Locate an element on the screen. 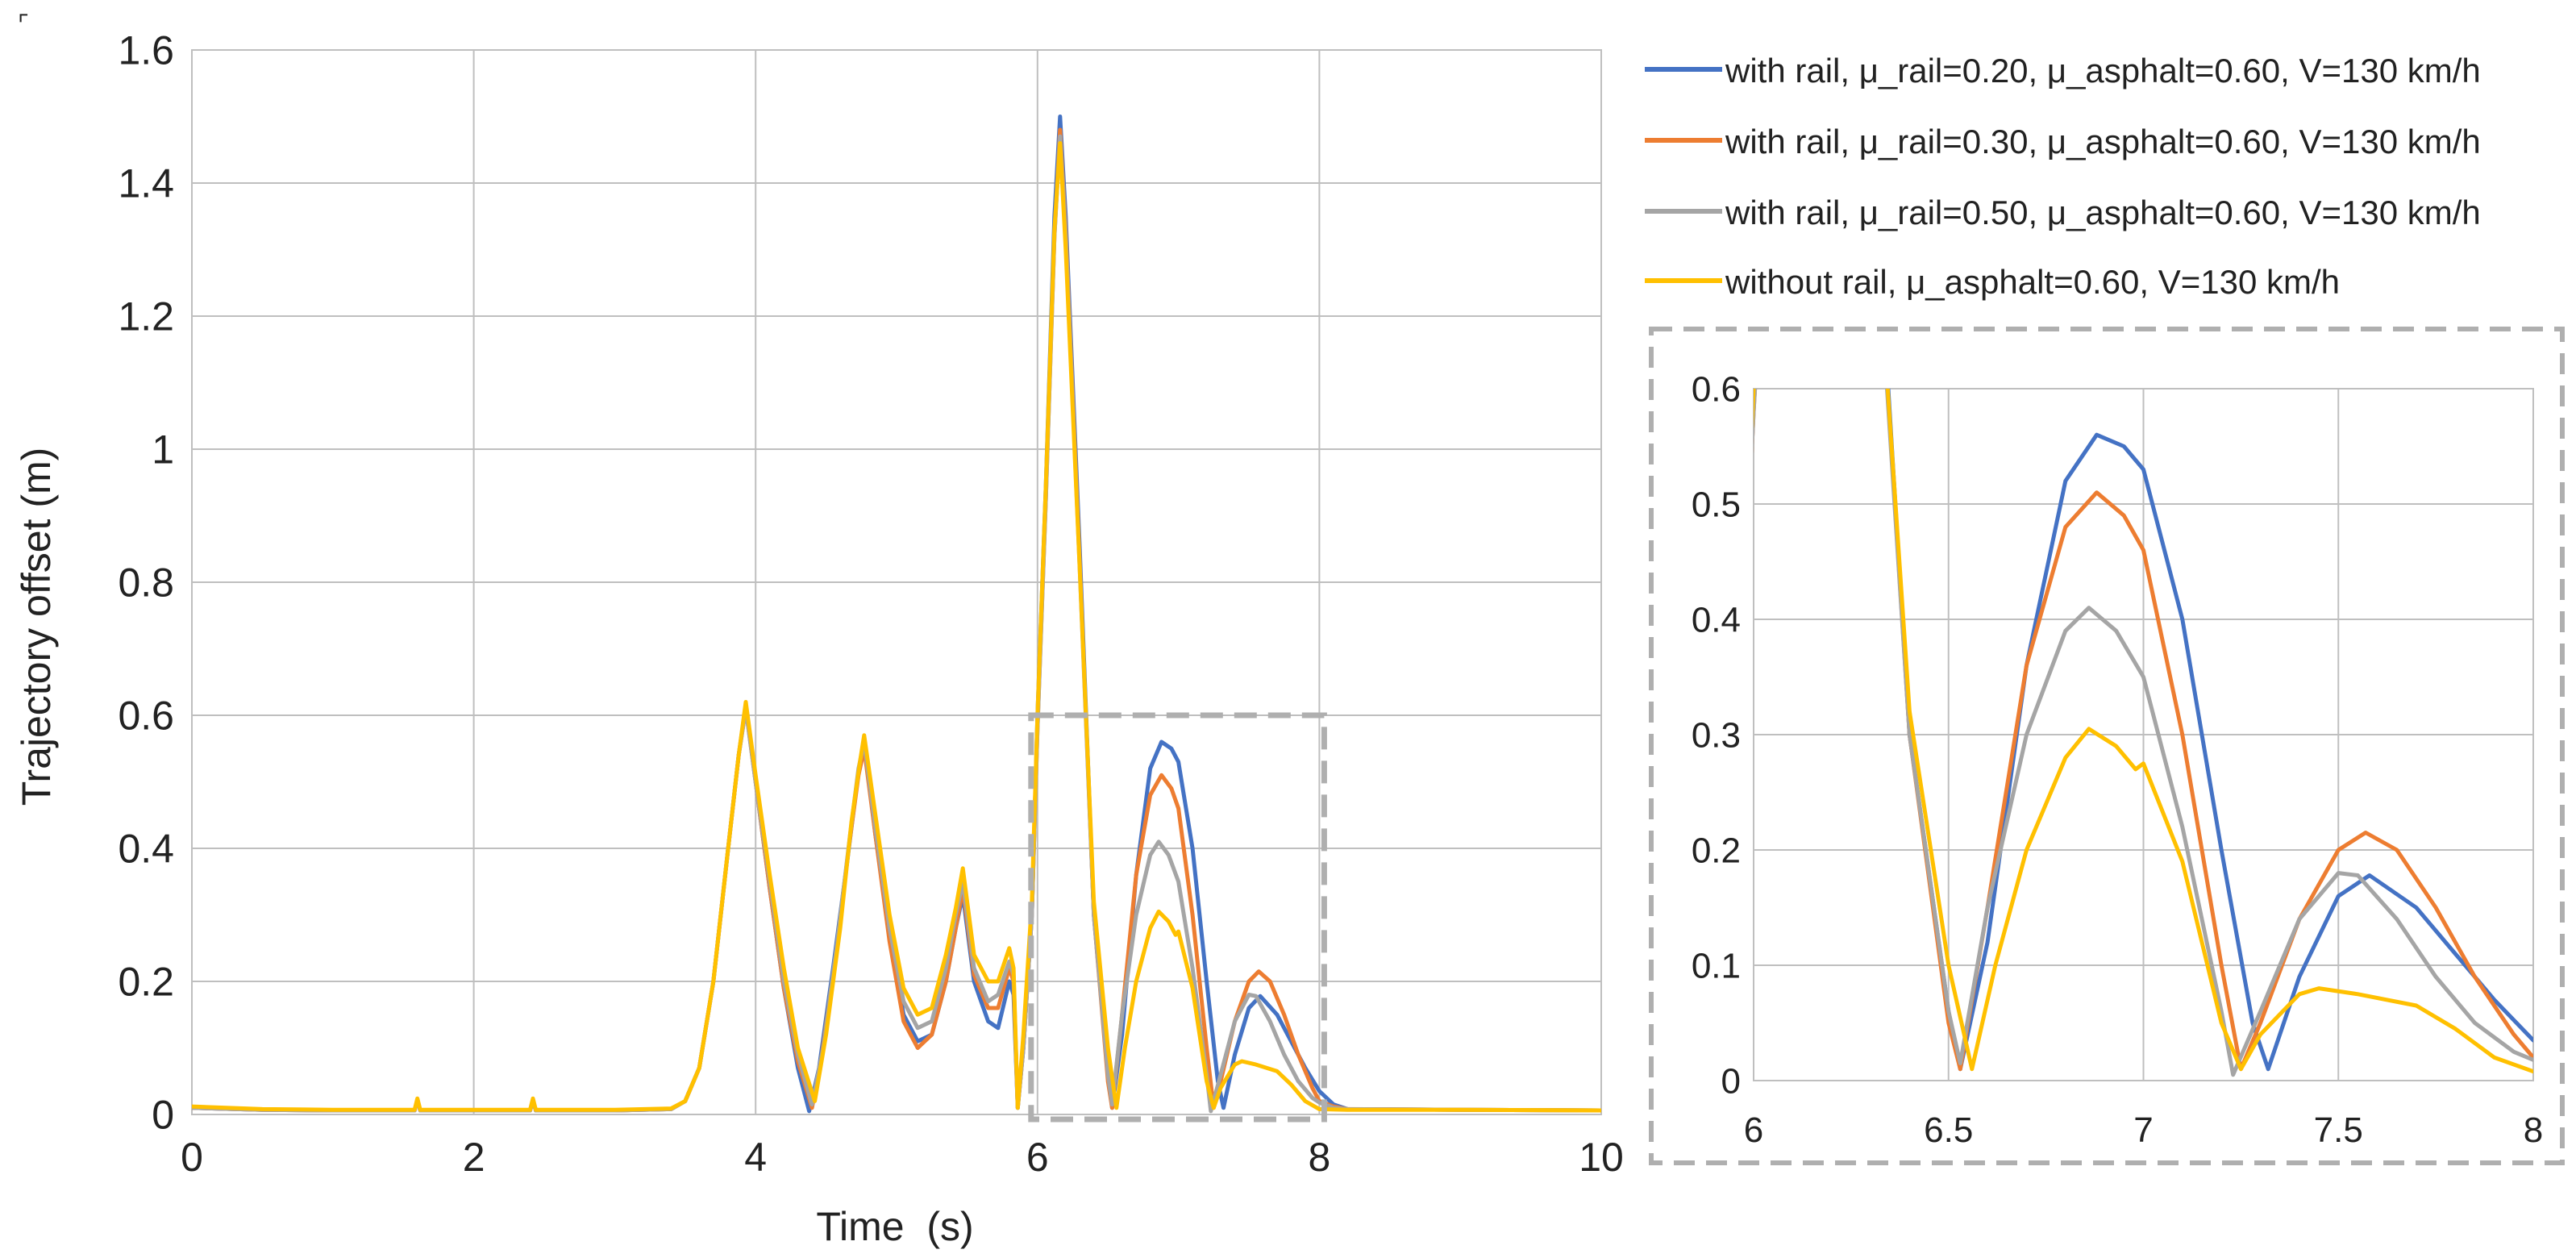  inset-x-tick-label: 6 is located at coordinates (1754, 1130).